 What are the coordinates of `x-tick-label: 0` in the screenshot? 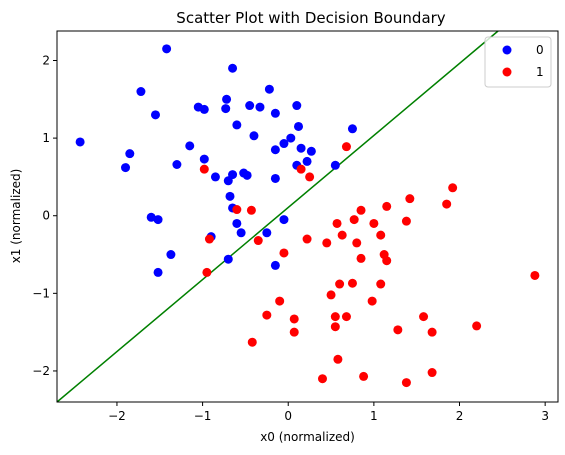 It's located at (288, 416).